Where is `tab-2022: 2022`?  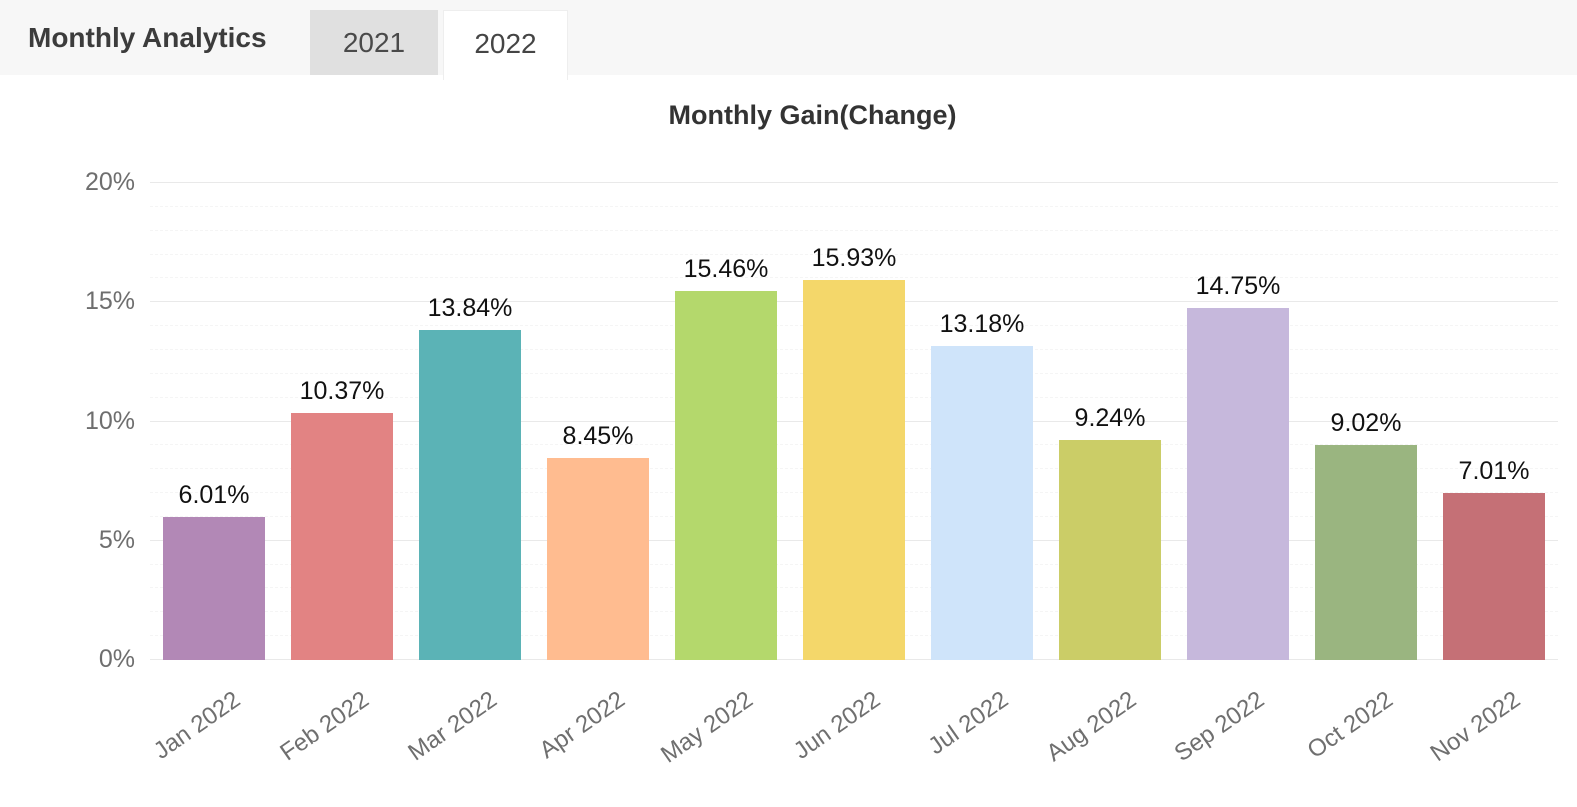 tab-2022: 2022 is located at coordinates (505, 45).